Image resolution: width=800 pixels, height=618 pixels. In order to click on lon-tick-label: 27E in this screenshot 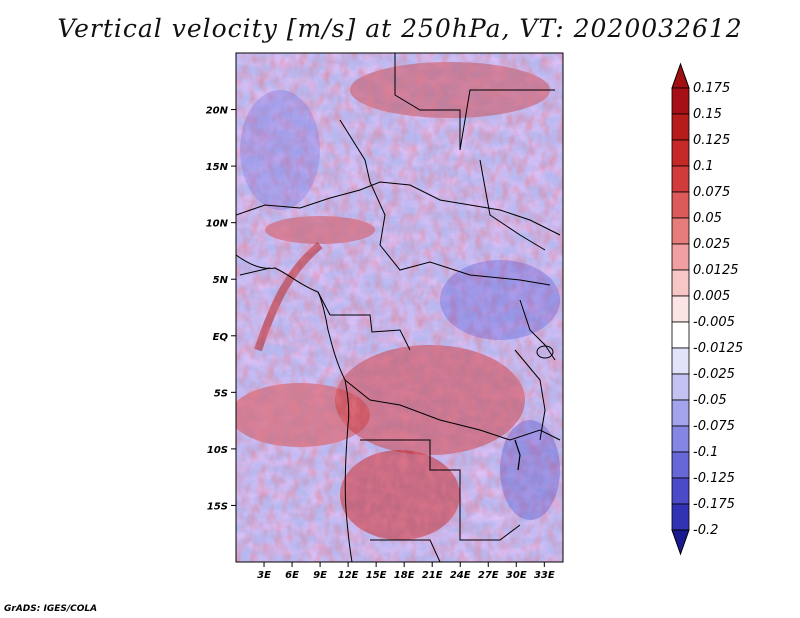, I will do `click(488, 575)`.